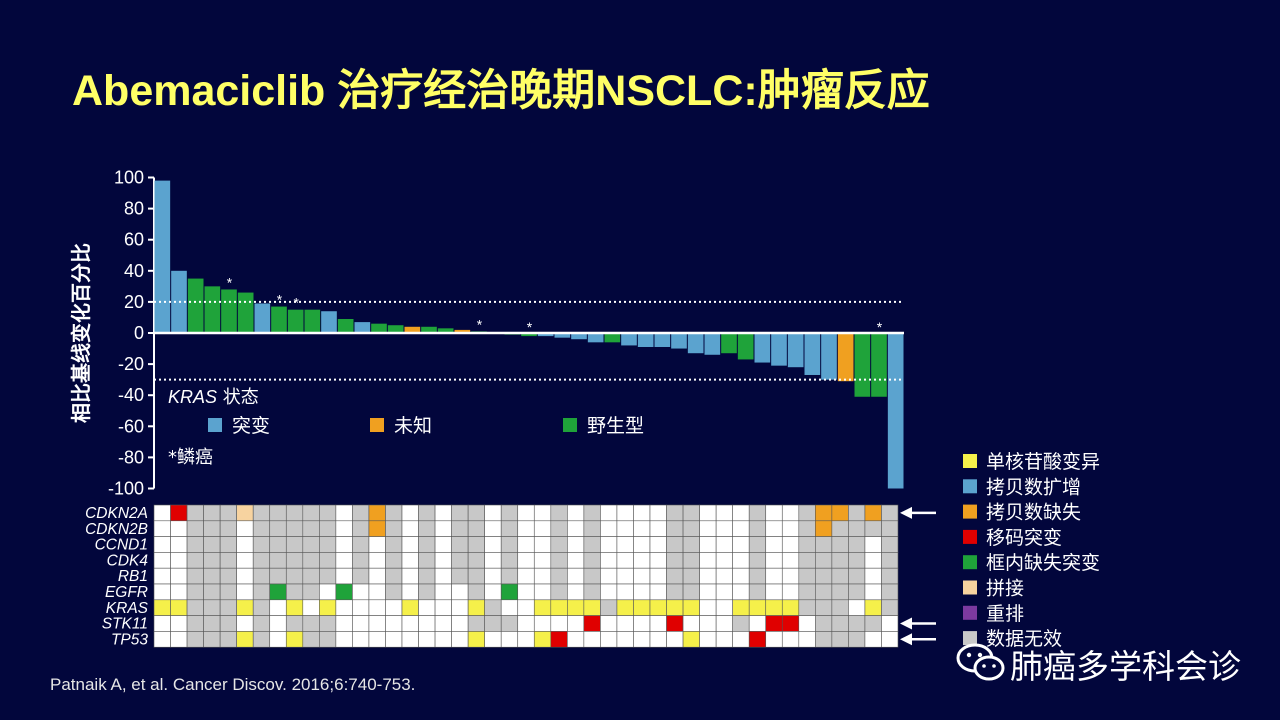  I want to click on y-tick-label: 100, so click(129, 178).